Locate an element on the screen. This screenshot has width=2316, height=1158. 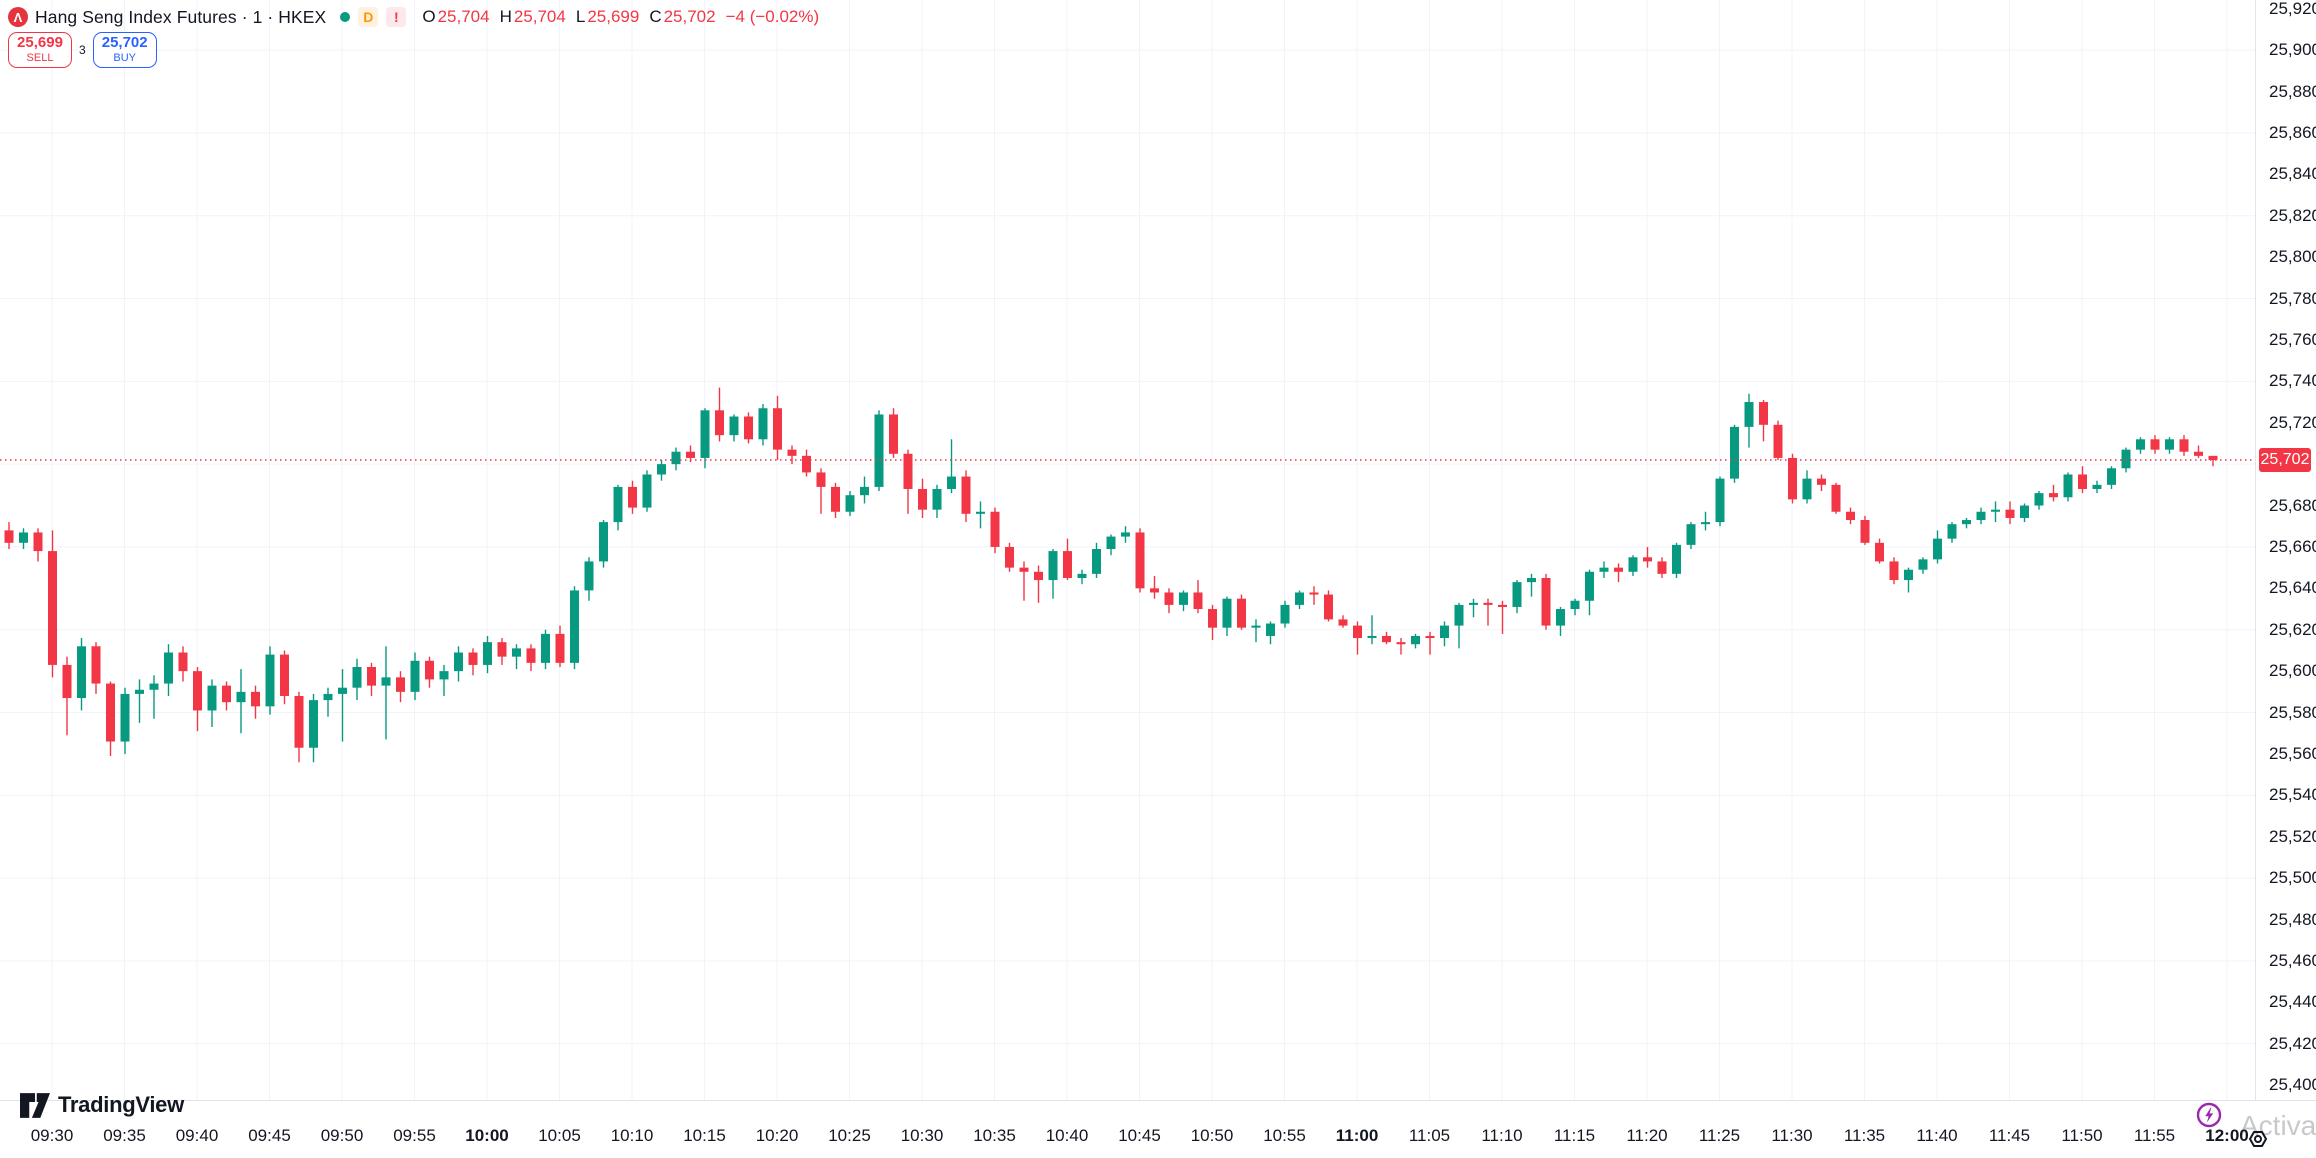
price-axis-label: 25,600 is located at coordinates (2292, 671).